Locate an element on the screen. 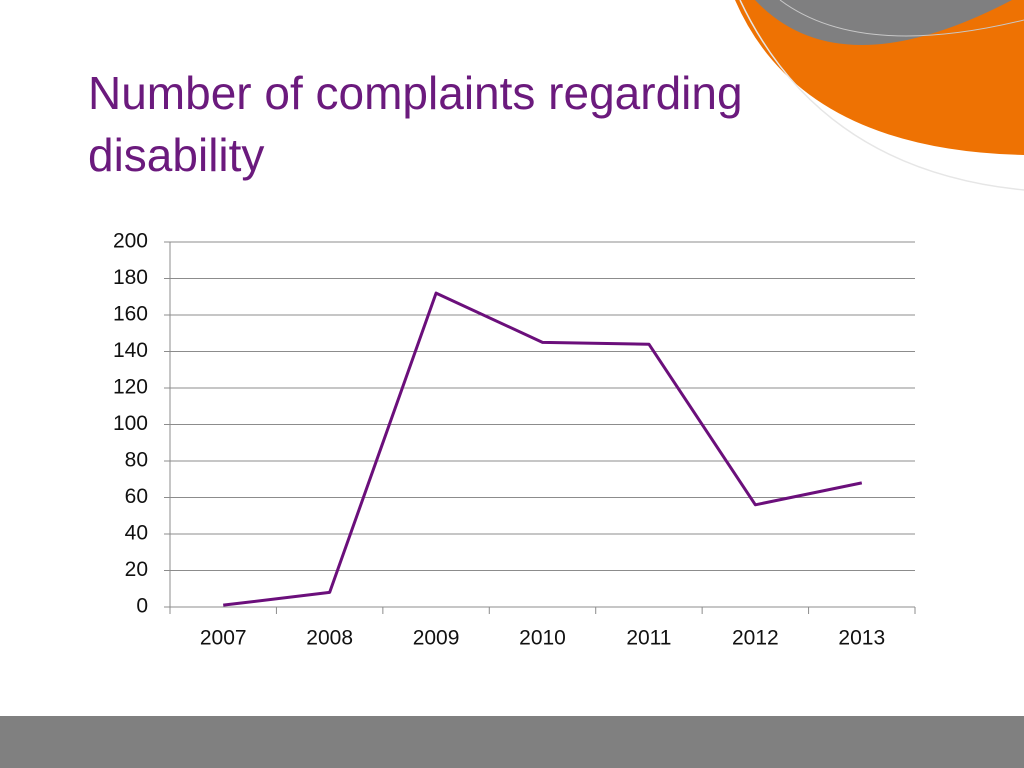  footer-bar is located at coordinates (512, 742).